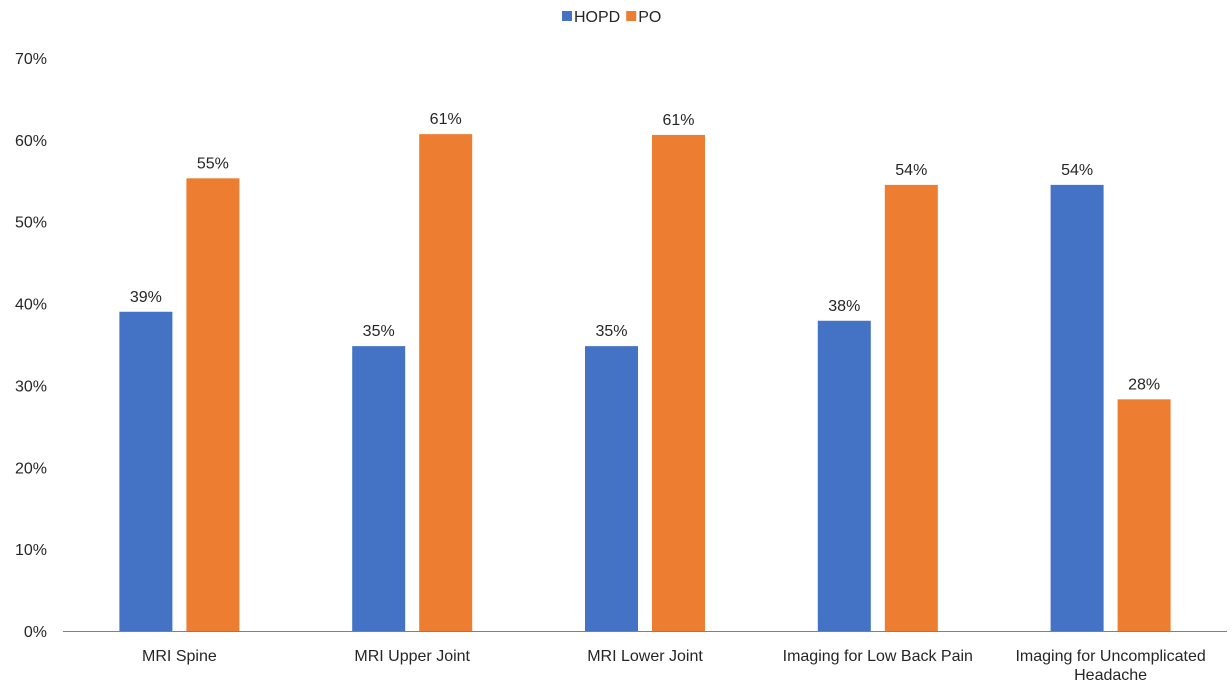 This screenshot has width=1232, height=685. I want to click on data-label-hopd: 38%, so click(844, 306).